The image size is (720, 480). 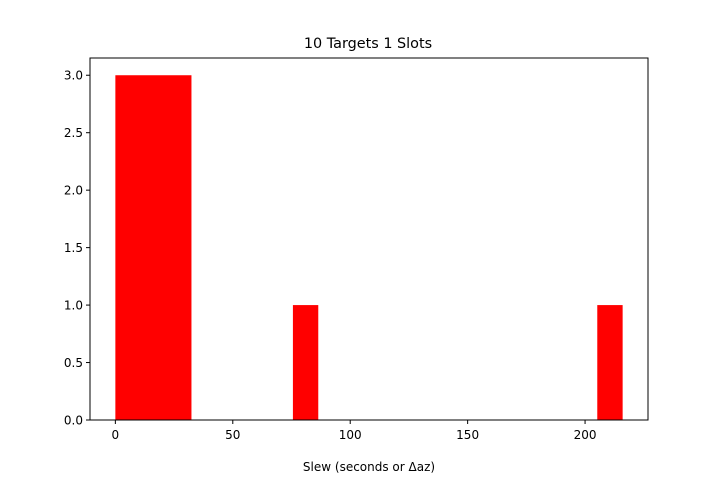 I want to click on x-tick-label: 200, so click(x=585, y=435).